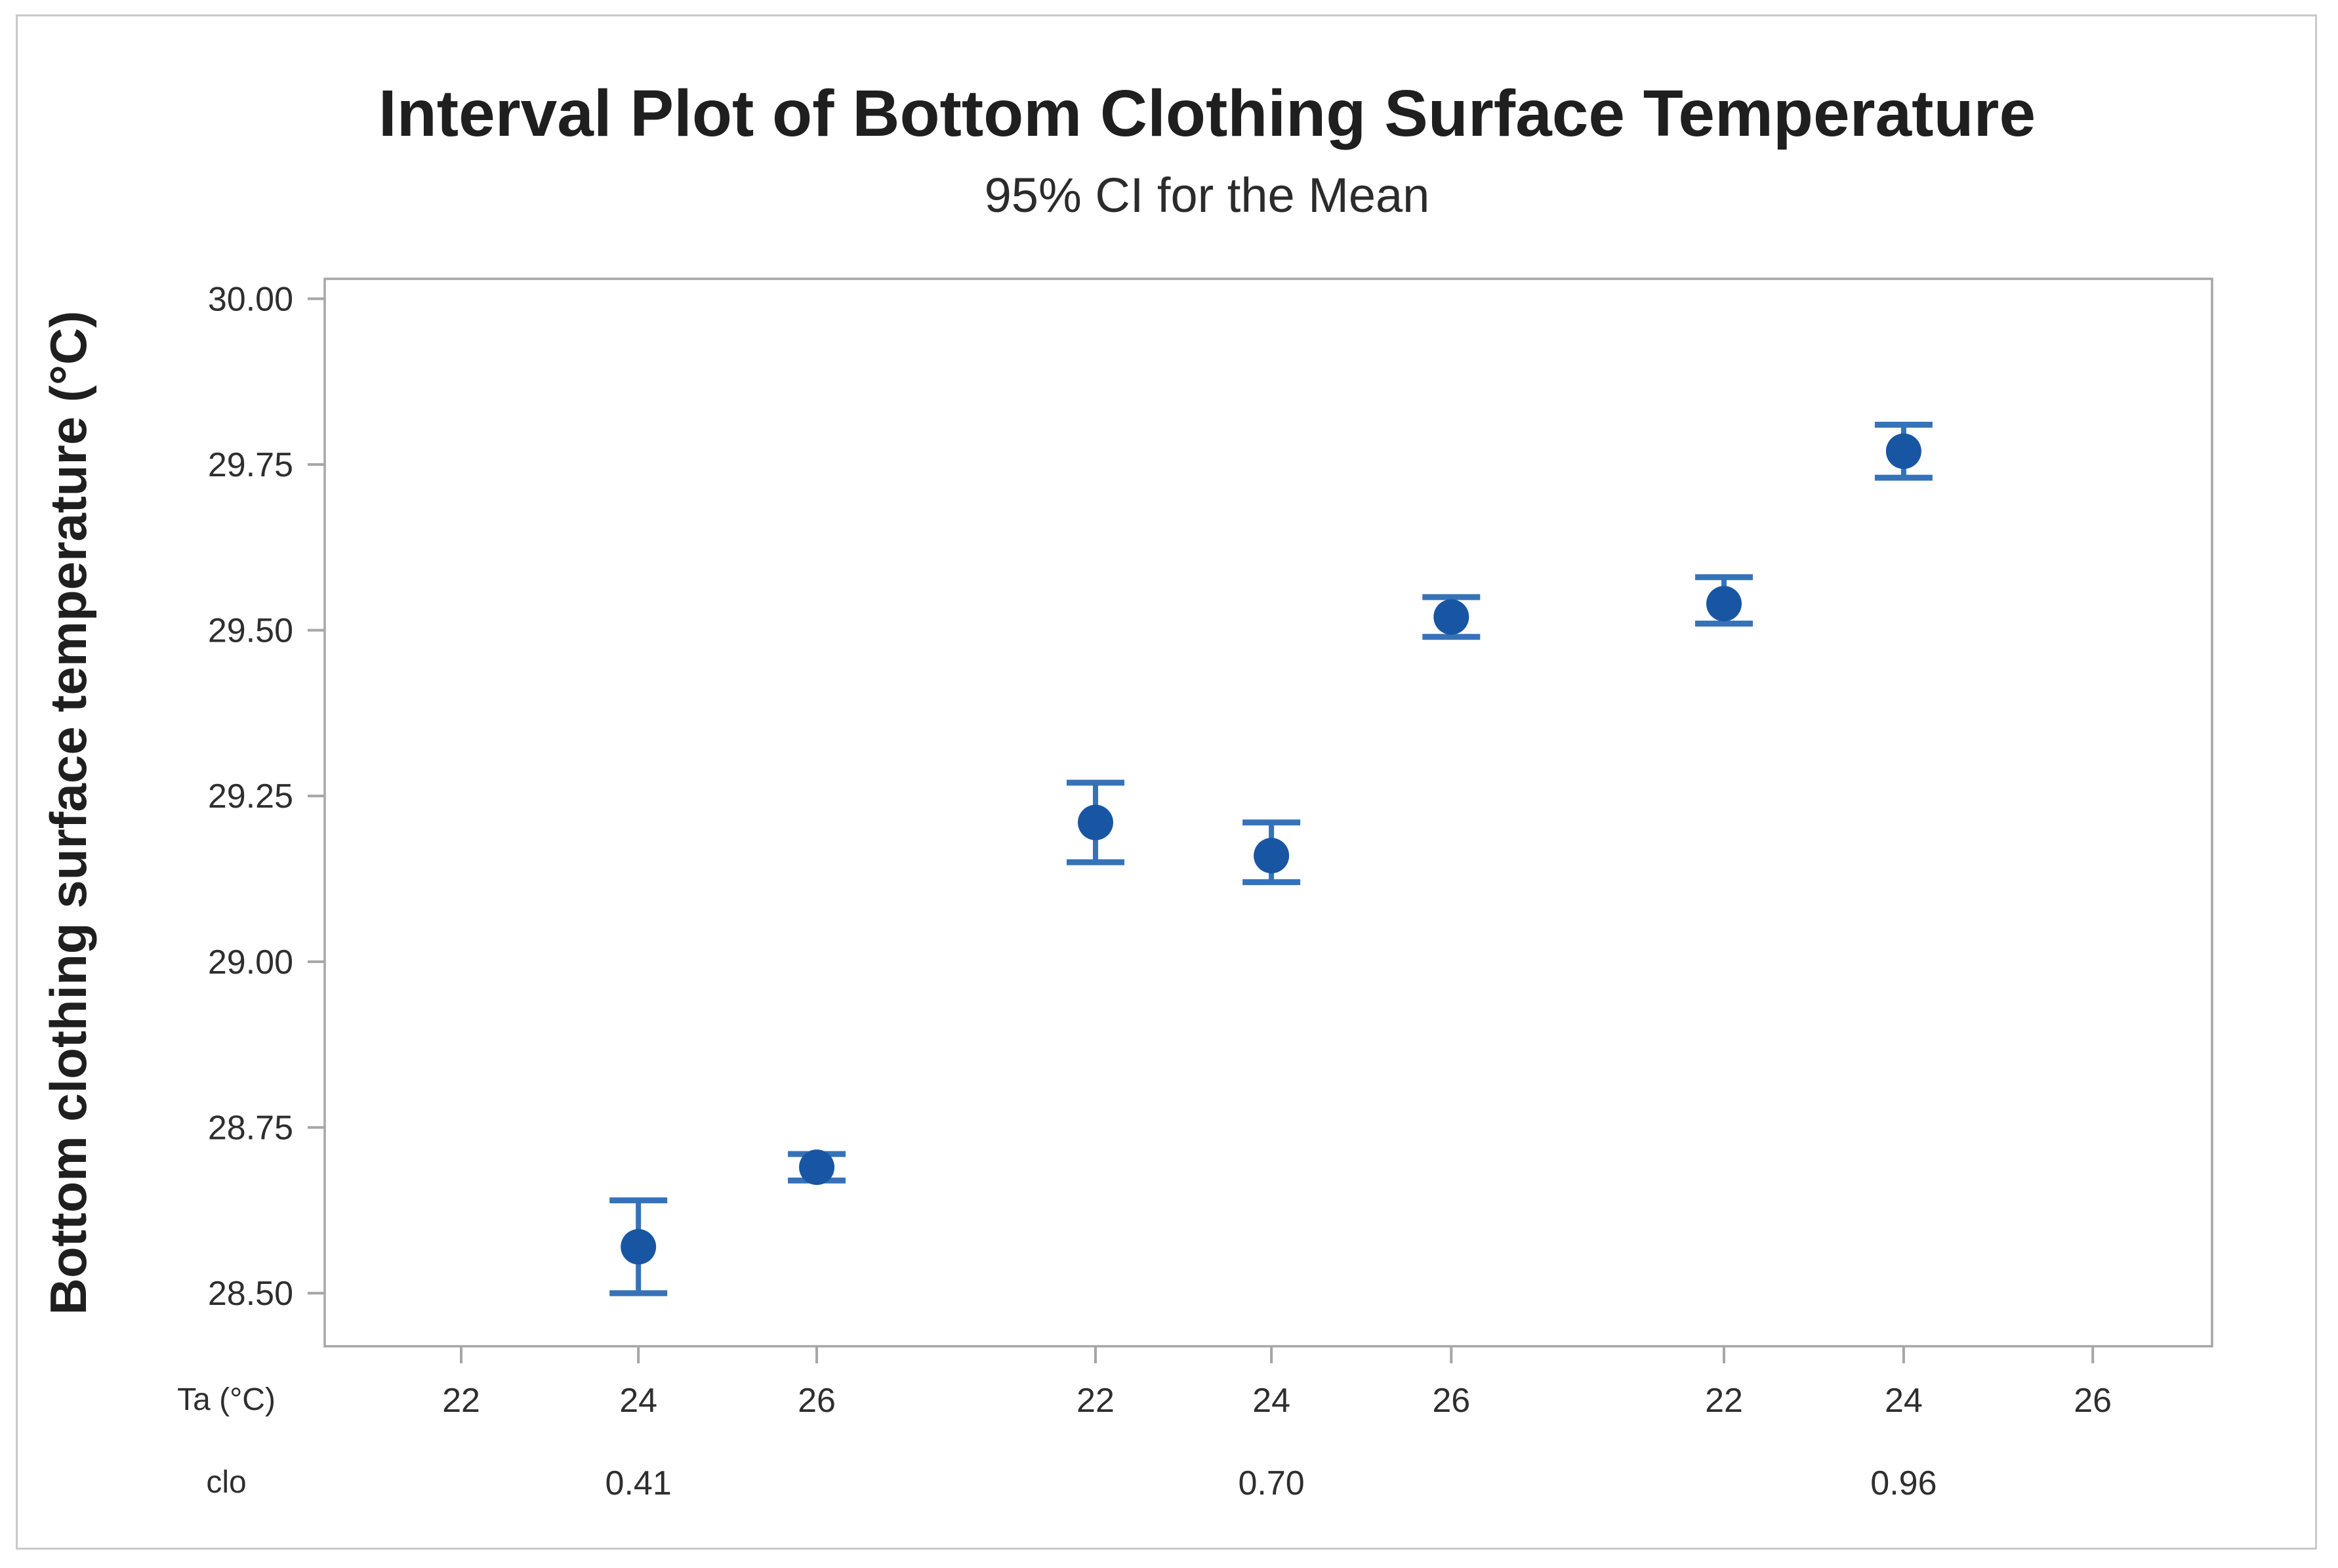 The height and width of the screenshot is (1568, 2338). I want to click on y-tick-label: 28.75, so click(250, 1128).